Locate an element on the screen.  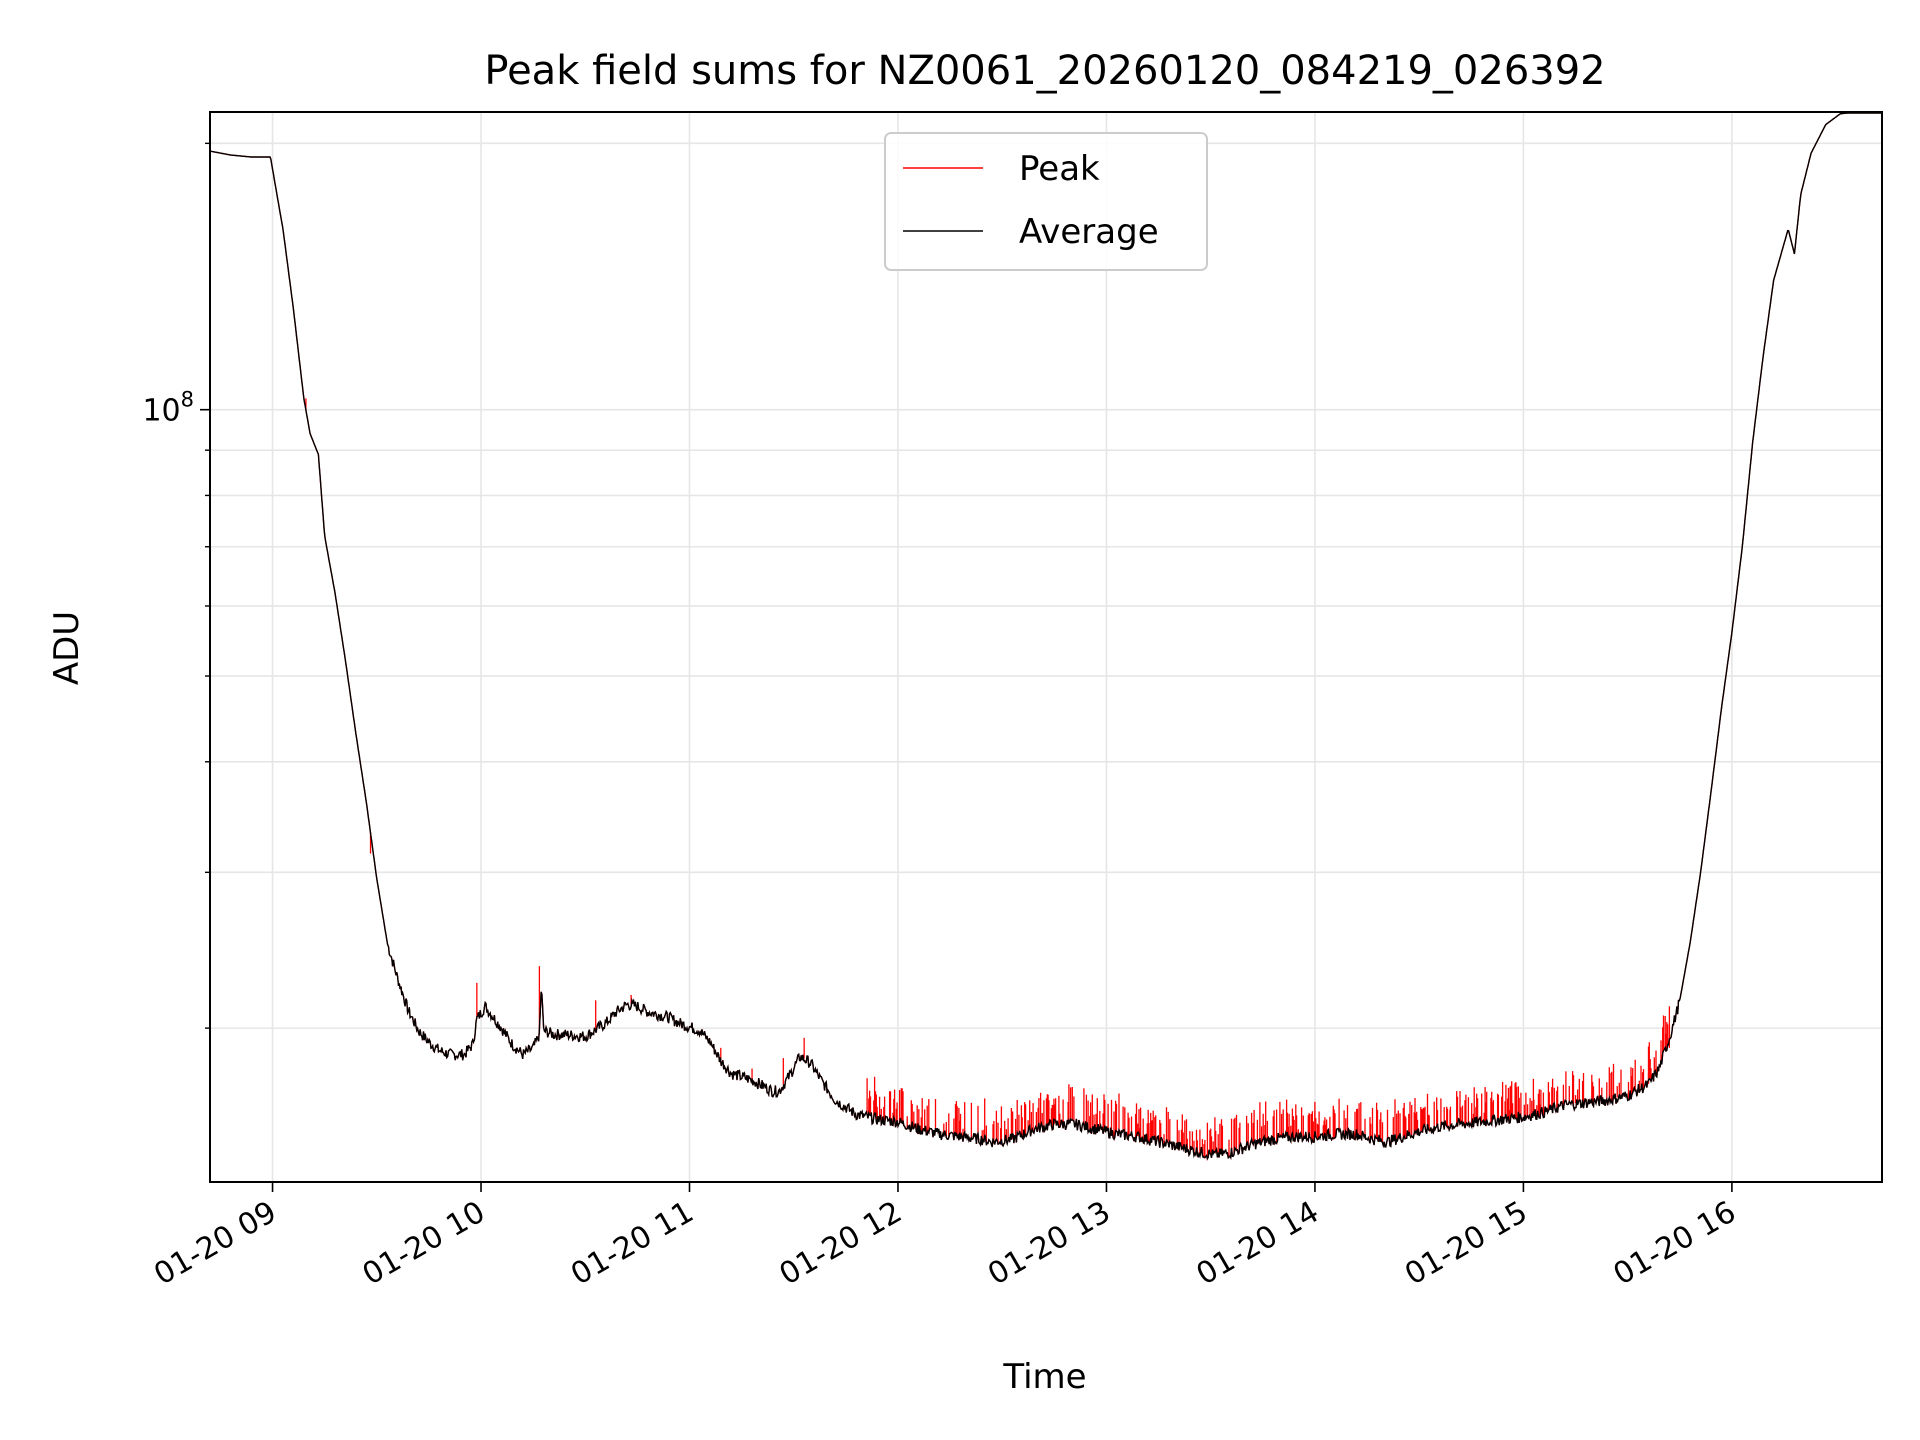
x-axis-label: Time is located at coordinates (1044, 1377).